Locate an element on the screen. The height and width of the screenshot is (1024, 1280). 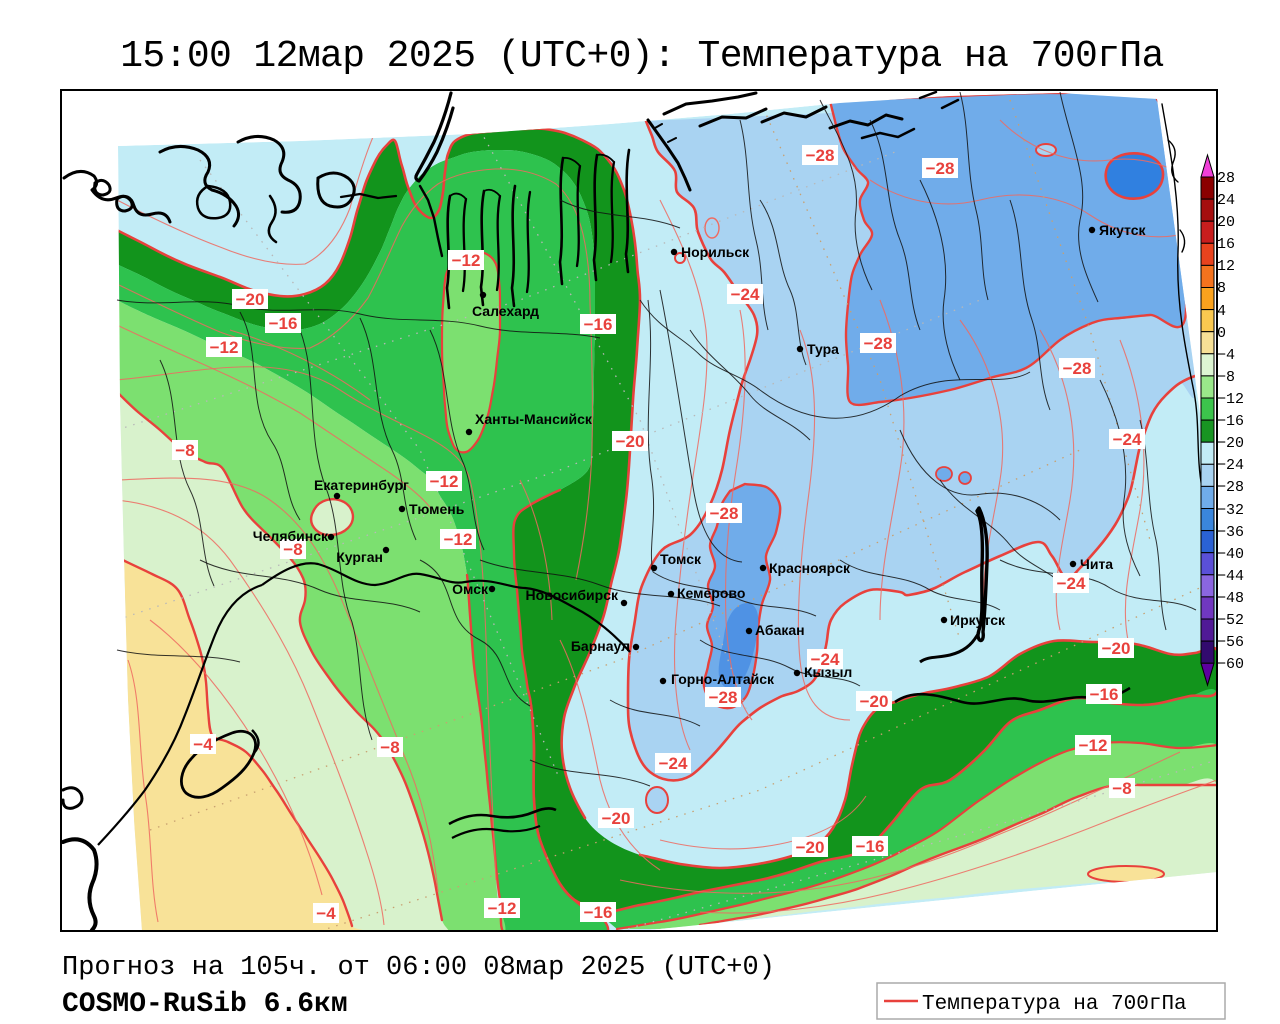
svg-text: −60 is located at coordinates (1230, 664).